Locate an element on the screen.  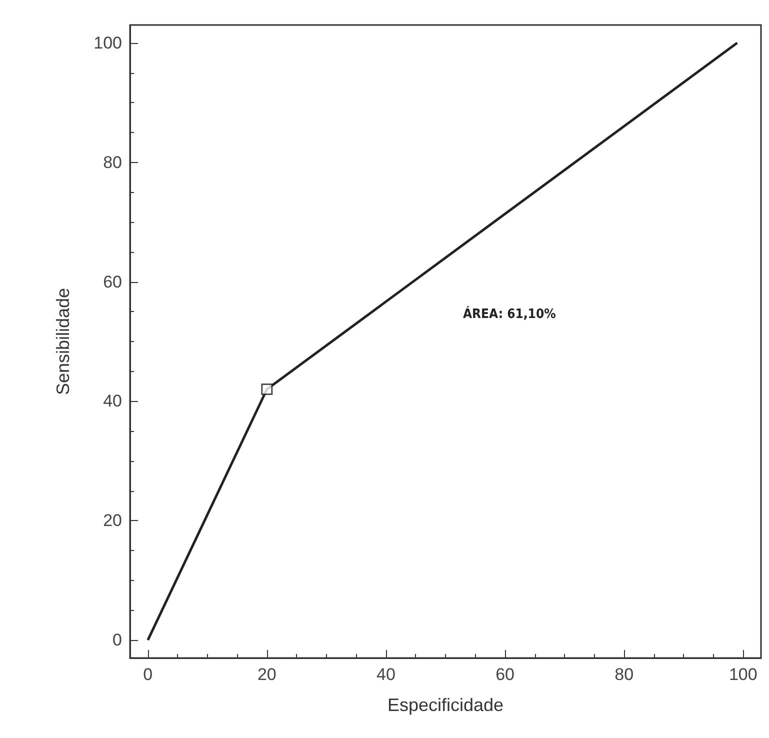
x-tick-label: 80 is located at coordinates (624, 674).